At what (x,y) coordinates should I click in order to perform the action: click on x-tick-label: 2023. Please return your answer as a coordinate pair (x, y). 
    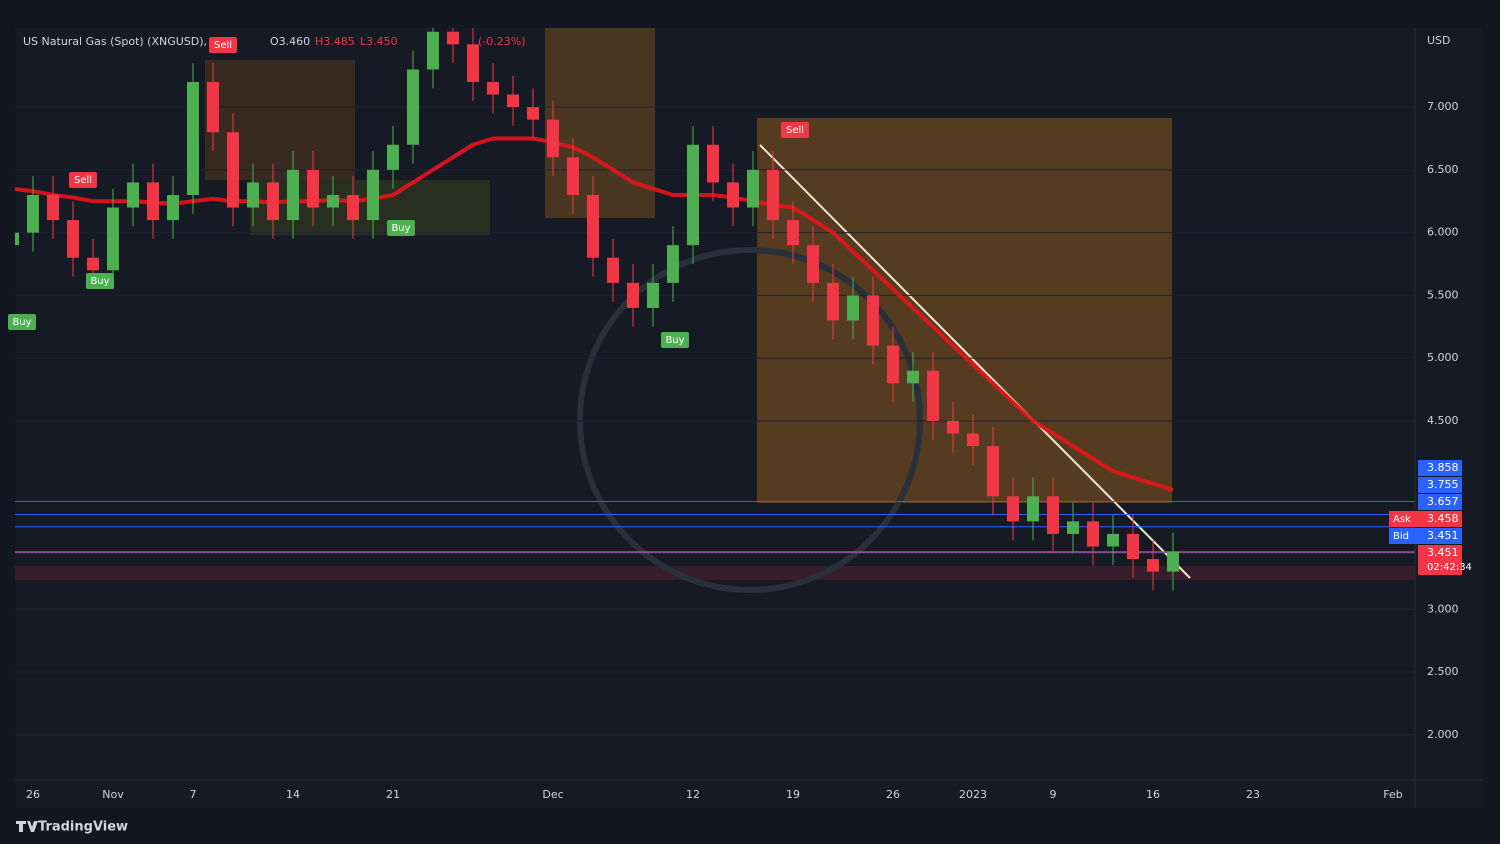
    Looking at the image, I should click on (973, 794).